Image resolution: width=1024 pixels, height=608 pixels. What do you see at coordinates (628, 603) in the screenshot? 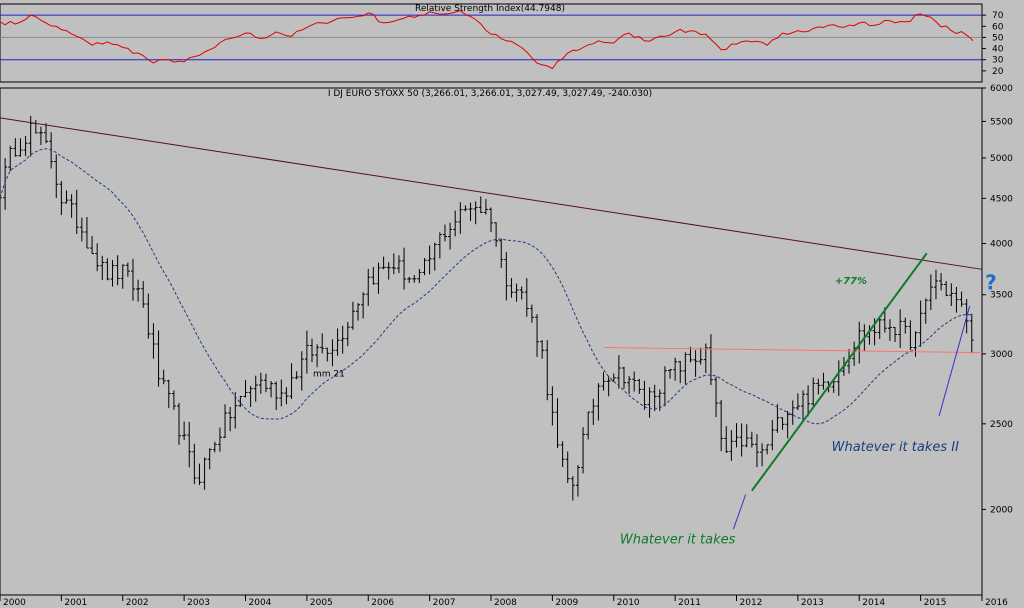
I see `x-tick-label-2010: 2010` at bounding box center [628, 603].